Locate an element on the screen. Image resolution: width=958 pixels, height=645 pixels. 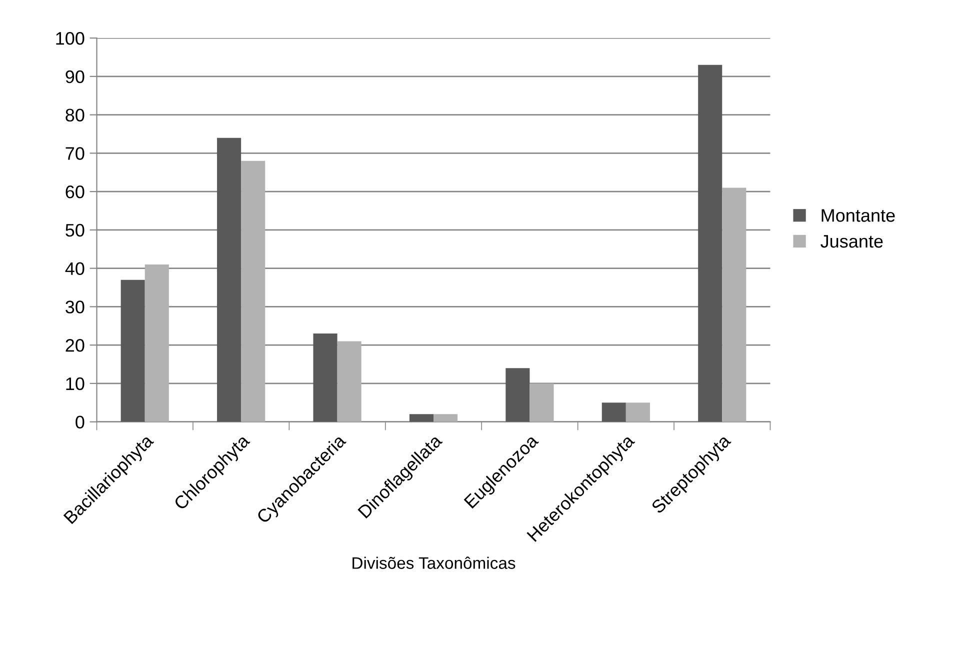
y-tick-label: 30 is located at coordinates (75, 307).